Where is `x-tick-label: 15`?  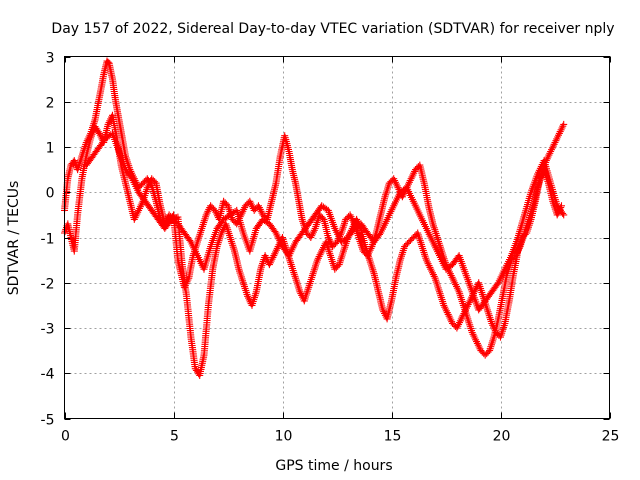 x-tick-label: 15 is located at coordinates (393, 437).